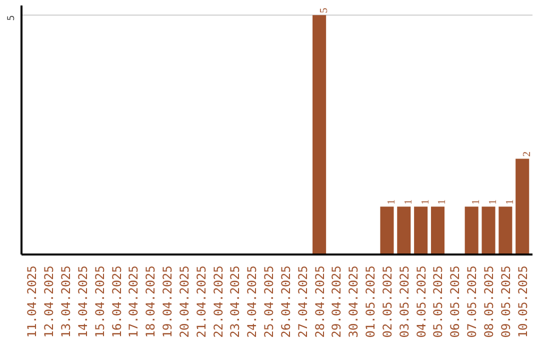 Image resolution: width=540 pixels, height=340 pixels. Describe the element at coordinates (527, 154) in the screenshot. I see `data-label: 2` at that location.